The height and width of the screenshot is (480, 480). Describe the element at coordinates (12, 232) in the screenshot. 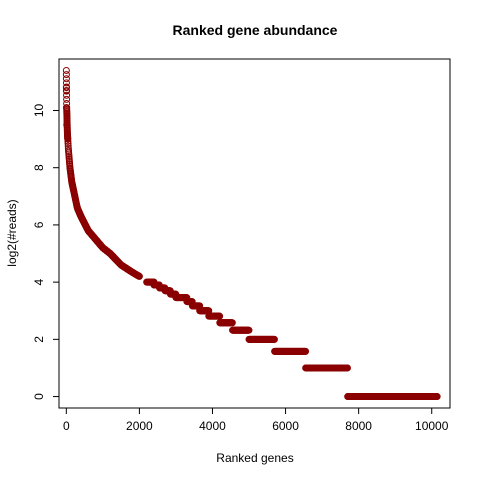

I see `y-axis-label: log2(#reads)` at that location.